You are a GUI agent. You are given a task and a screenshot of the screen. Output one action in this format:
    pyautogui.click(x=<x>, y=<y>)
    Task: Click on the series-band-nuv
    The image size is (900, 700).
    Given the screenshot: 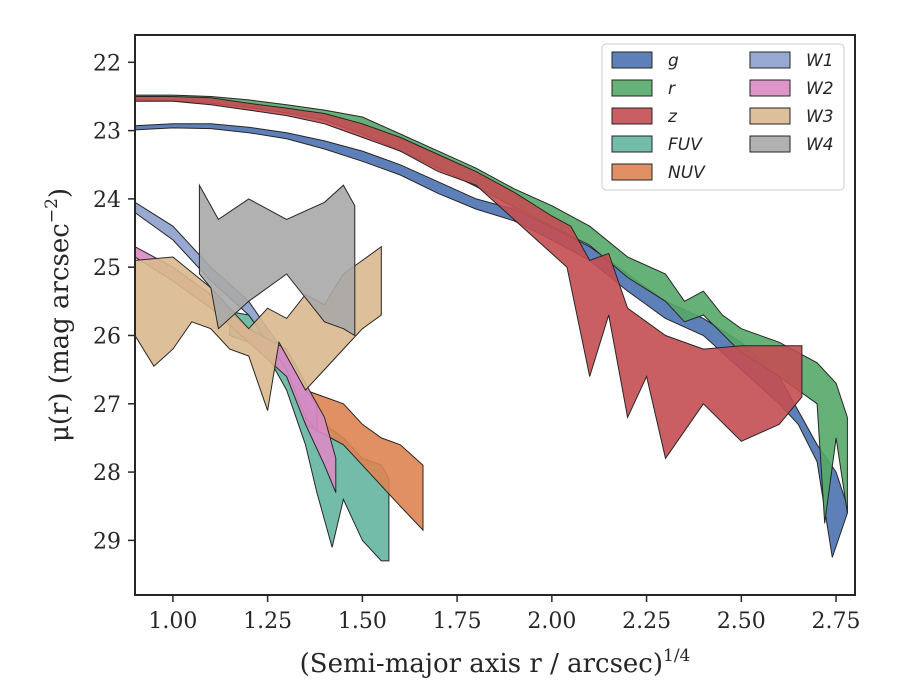 What is the action you would take?
    pyautogui.click(x=364, y=460)
    